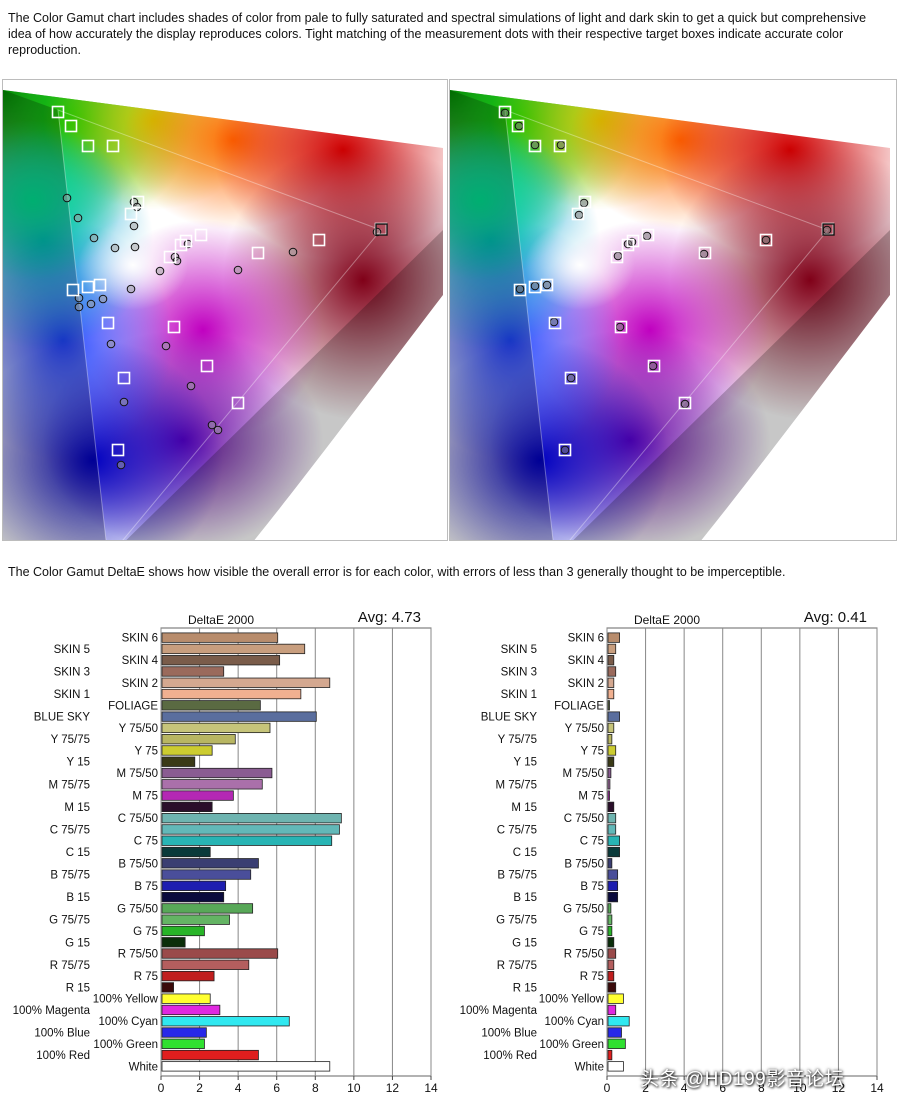 This screenshot has width=900, height=1108. Describe the element at coordinates (69, 785) in the screenshot. I see `category-label: M 75/75` at that location.